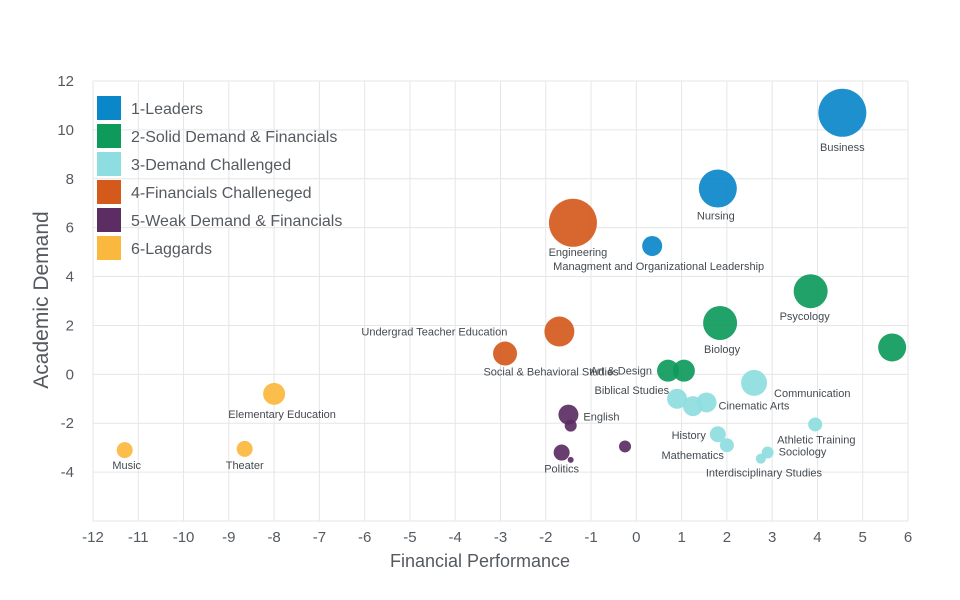  Describe the element at coordinates (908, 537) in the screenshot. I see `x-tick-label: 6` at that location.